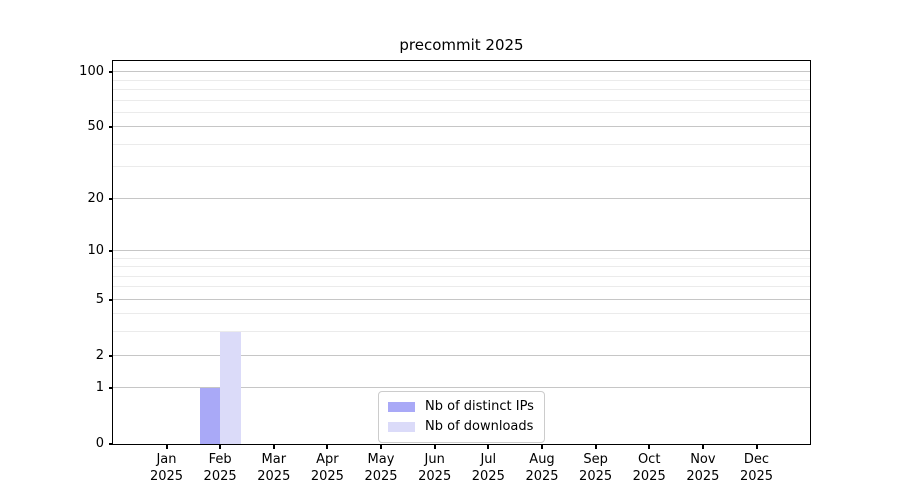 The image size is (900, 500). I want to click on x-tick-label: Apr 2025, so click(327, 468).